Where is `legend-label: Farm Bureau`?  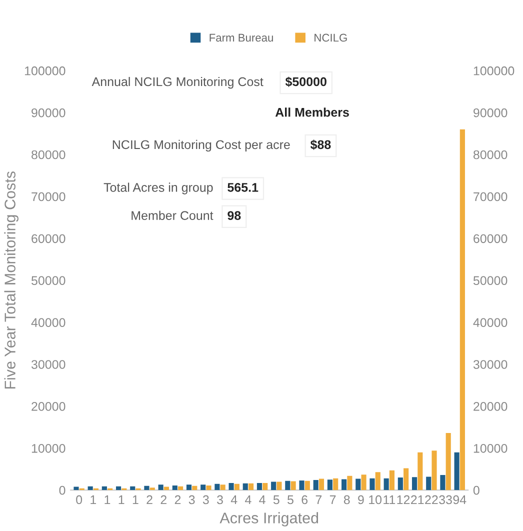
legend-label: Farm Bureau is located at coordinates (241, 38).